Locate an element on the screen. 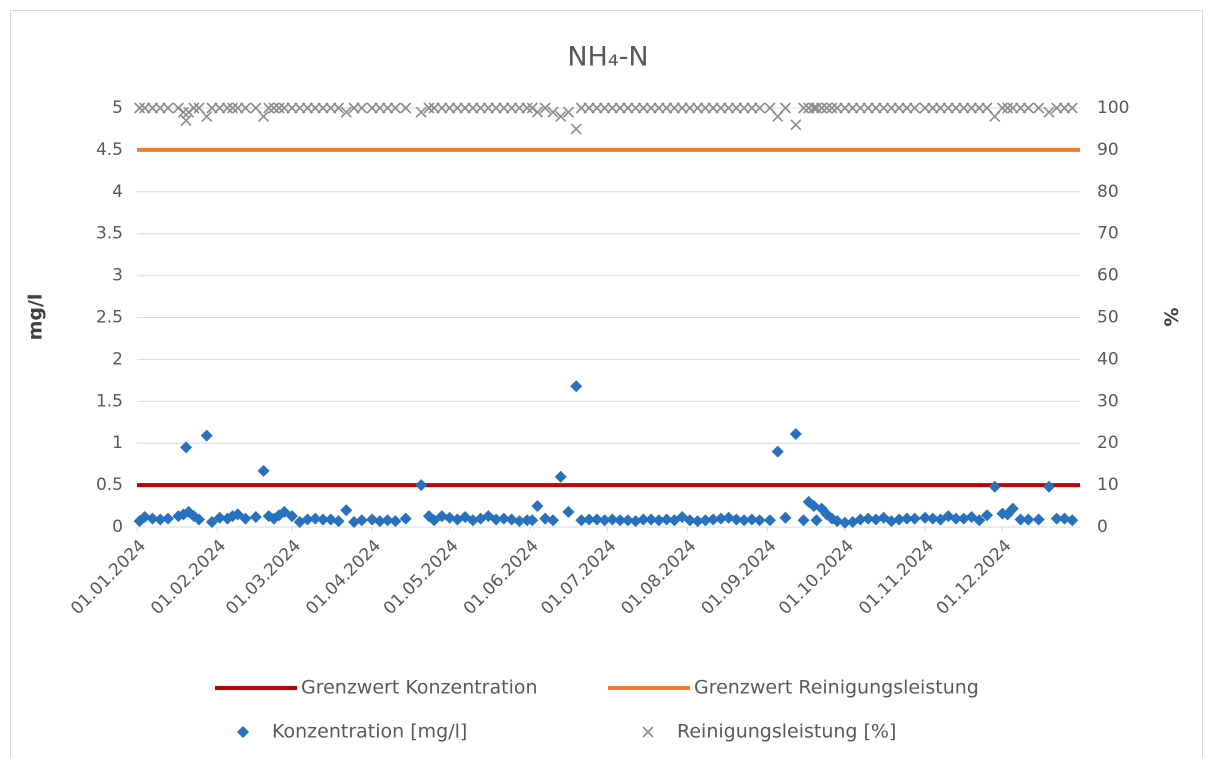 This screenshot has height=758, width=1213. y-tick-label: 4 is located at coordinates (117, 192).